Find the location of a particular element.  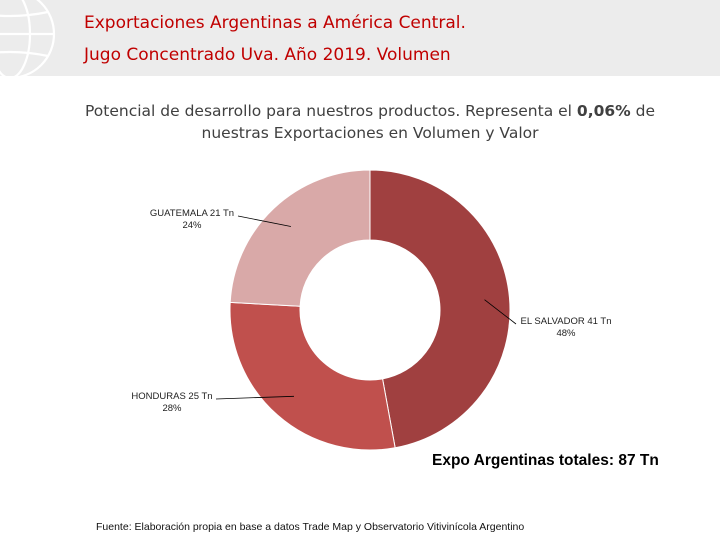

data-label-guatemala: GUATEMALA 21 Tn is located at coordinates (192, 213).